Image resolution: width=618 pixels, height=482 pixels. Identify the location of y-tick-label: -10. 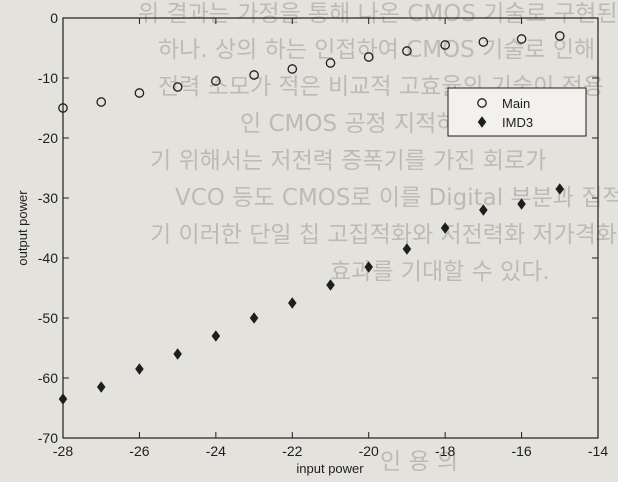
(48, 78).